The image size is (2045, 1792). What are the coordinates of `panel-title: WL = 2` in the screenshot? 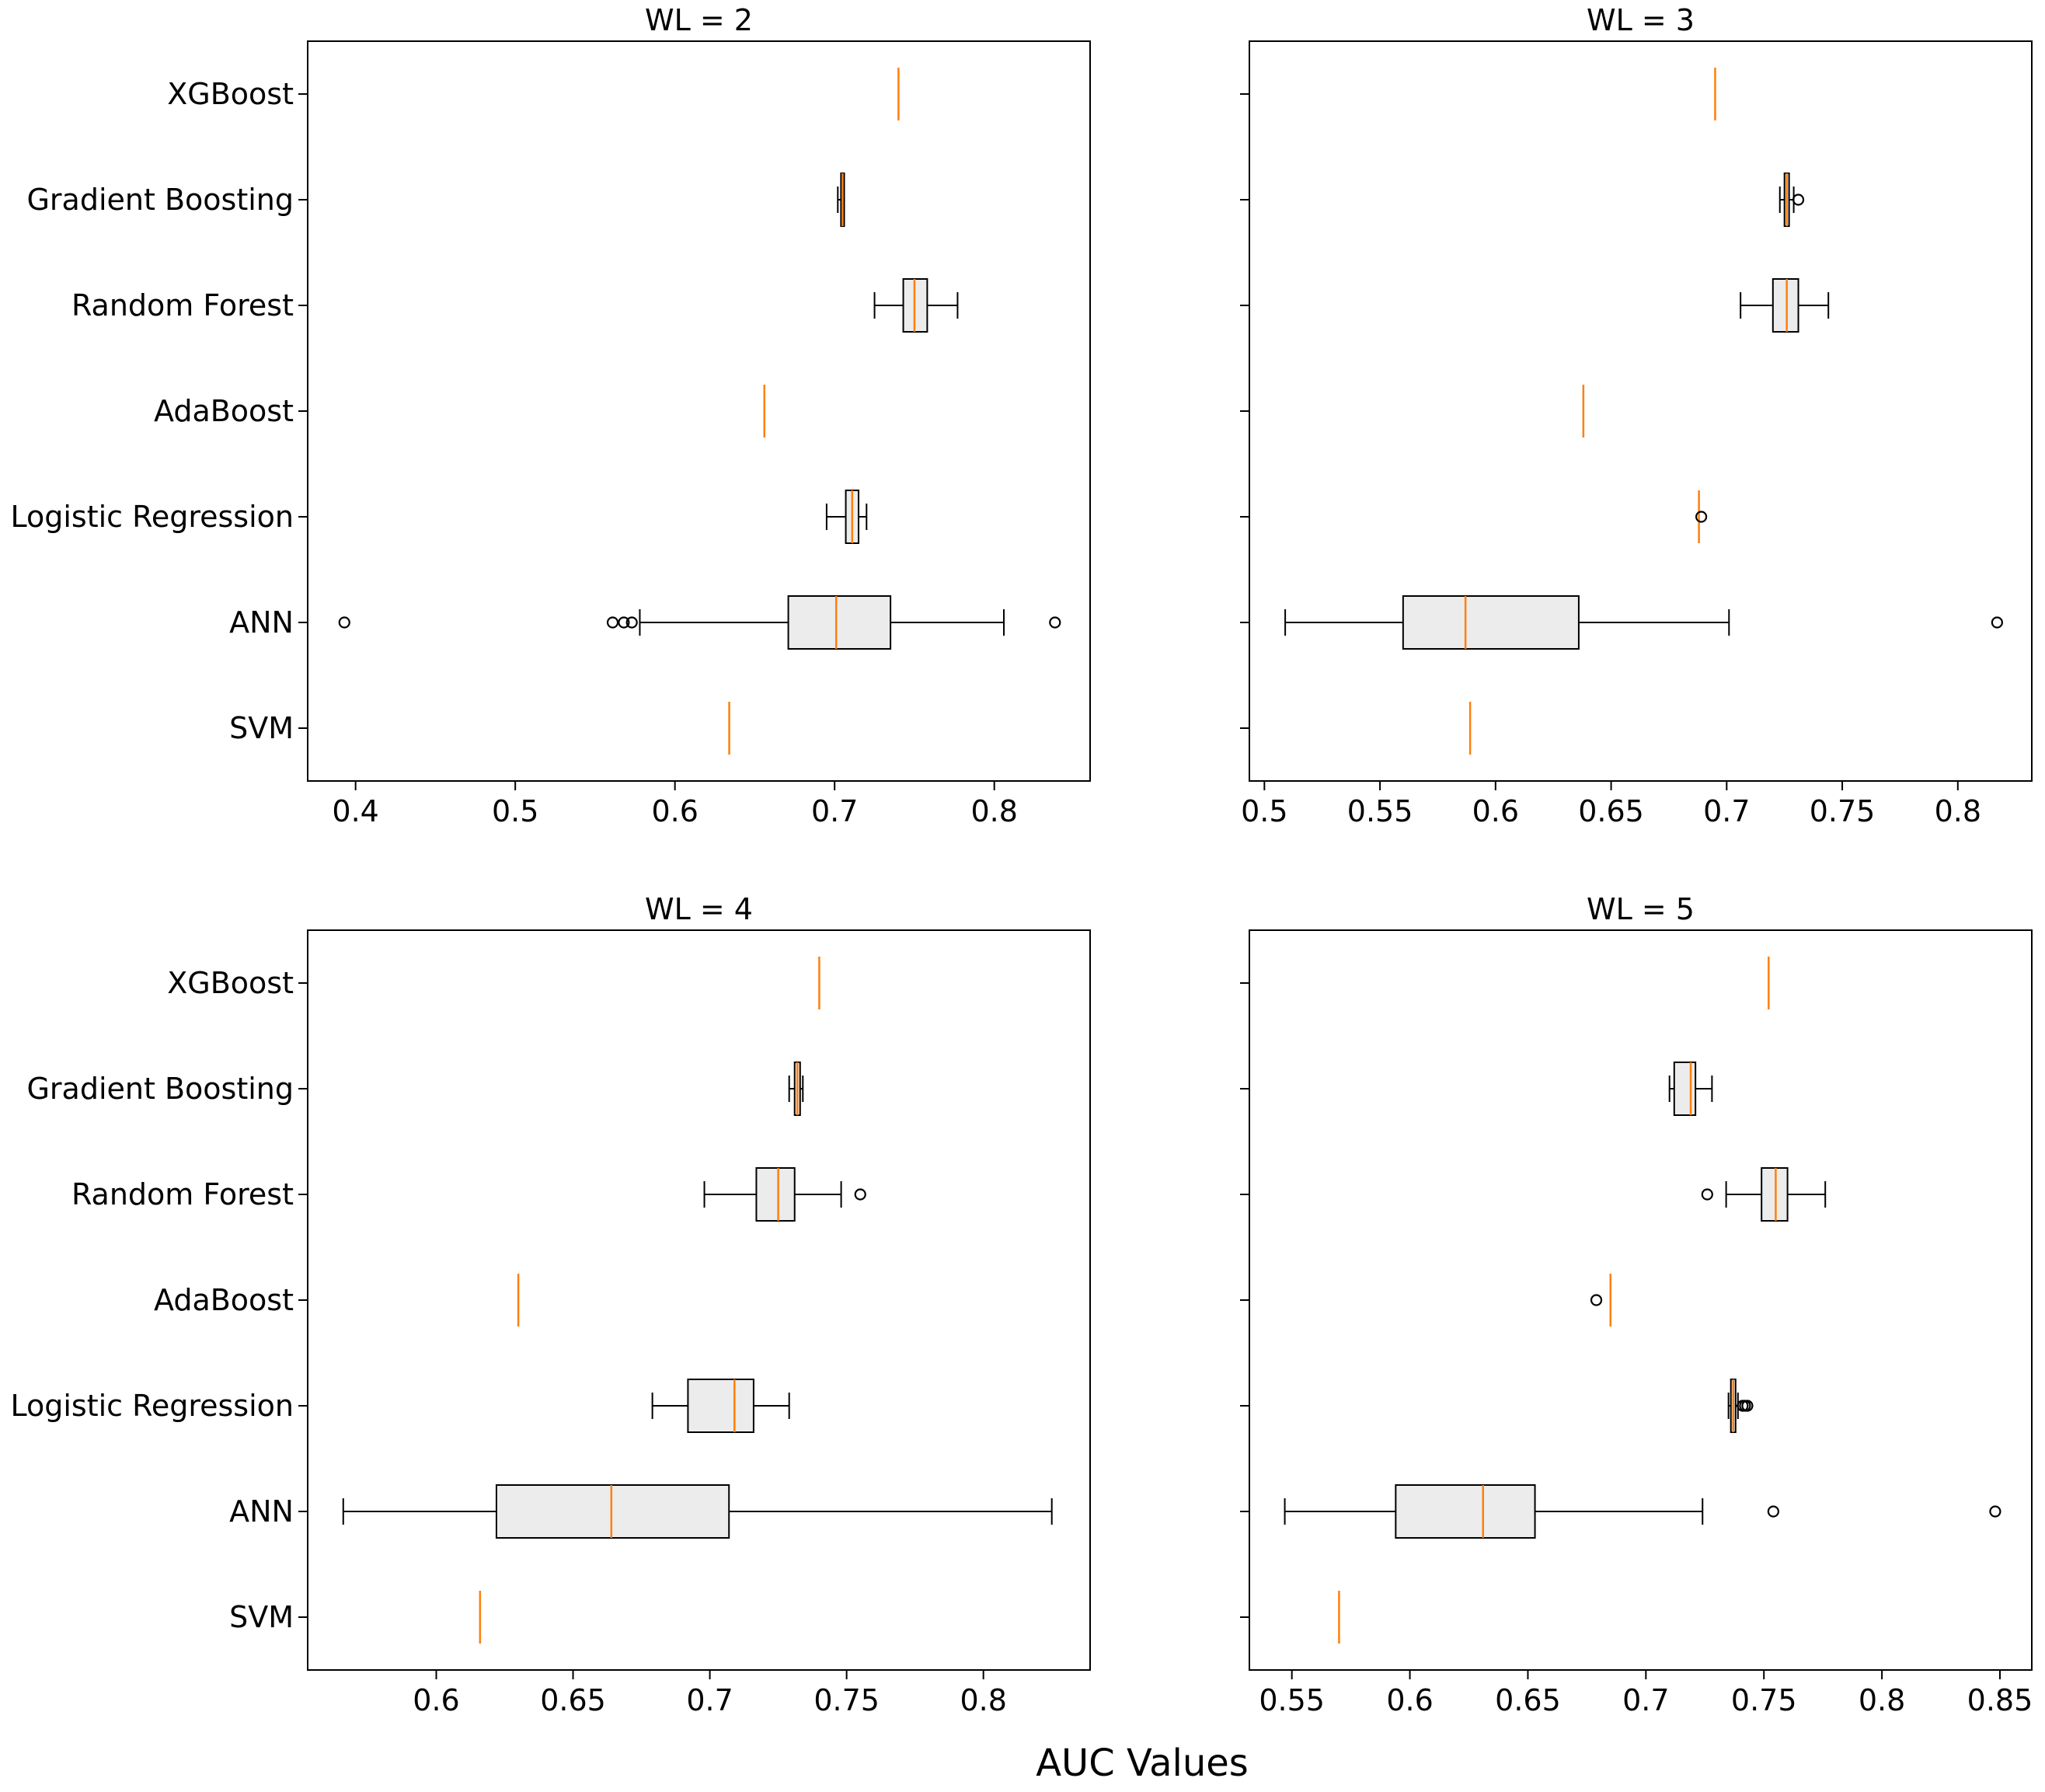 It's located at (699, 20).